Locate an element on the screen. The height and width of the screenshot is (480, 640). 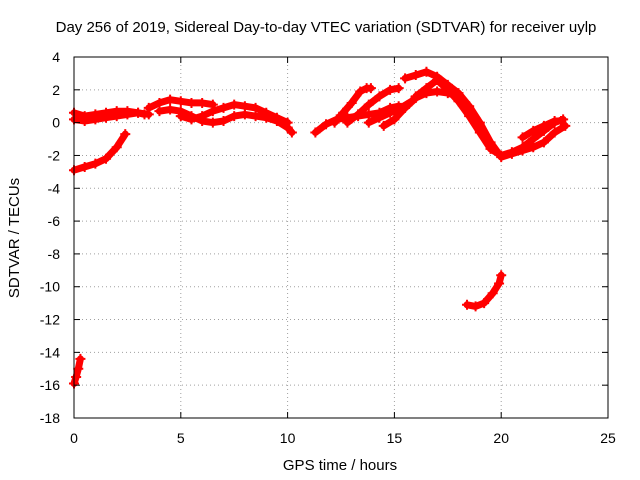
series-track-e is located at coordinates (180, 103).